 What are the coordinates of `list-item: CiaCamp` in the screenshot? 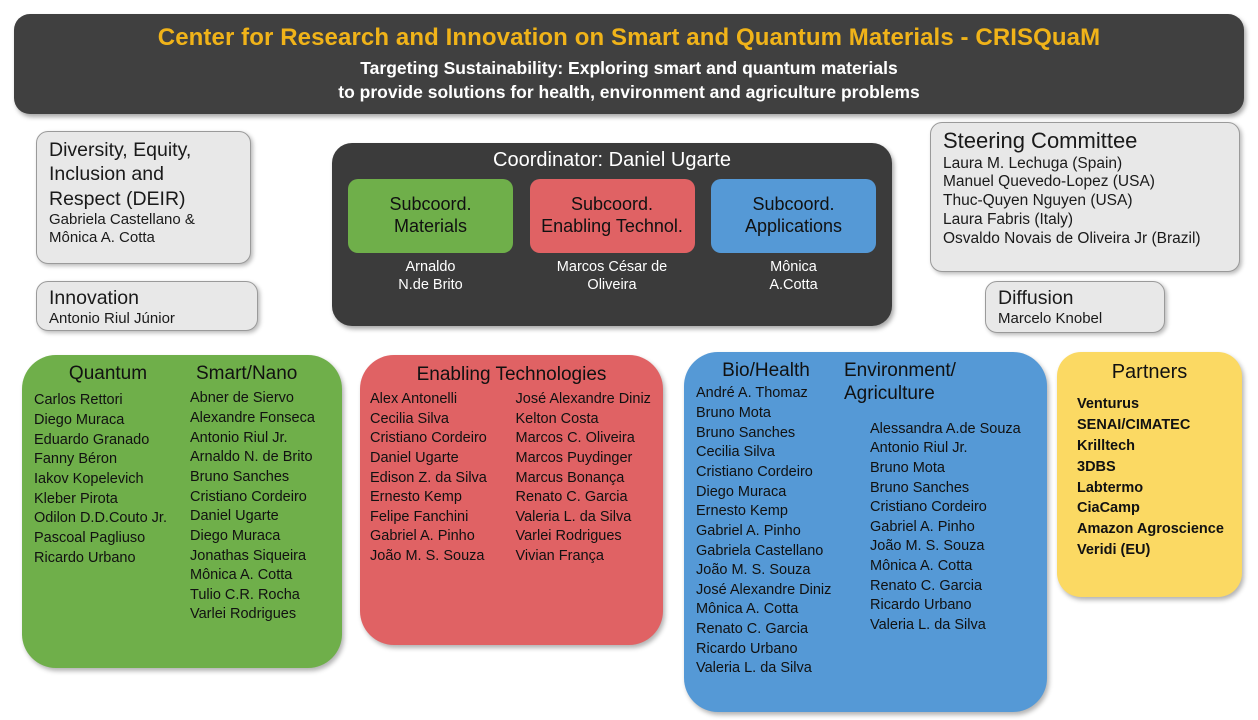 It's located at (1108, 508).